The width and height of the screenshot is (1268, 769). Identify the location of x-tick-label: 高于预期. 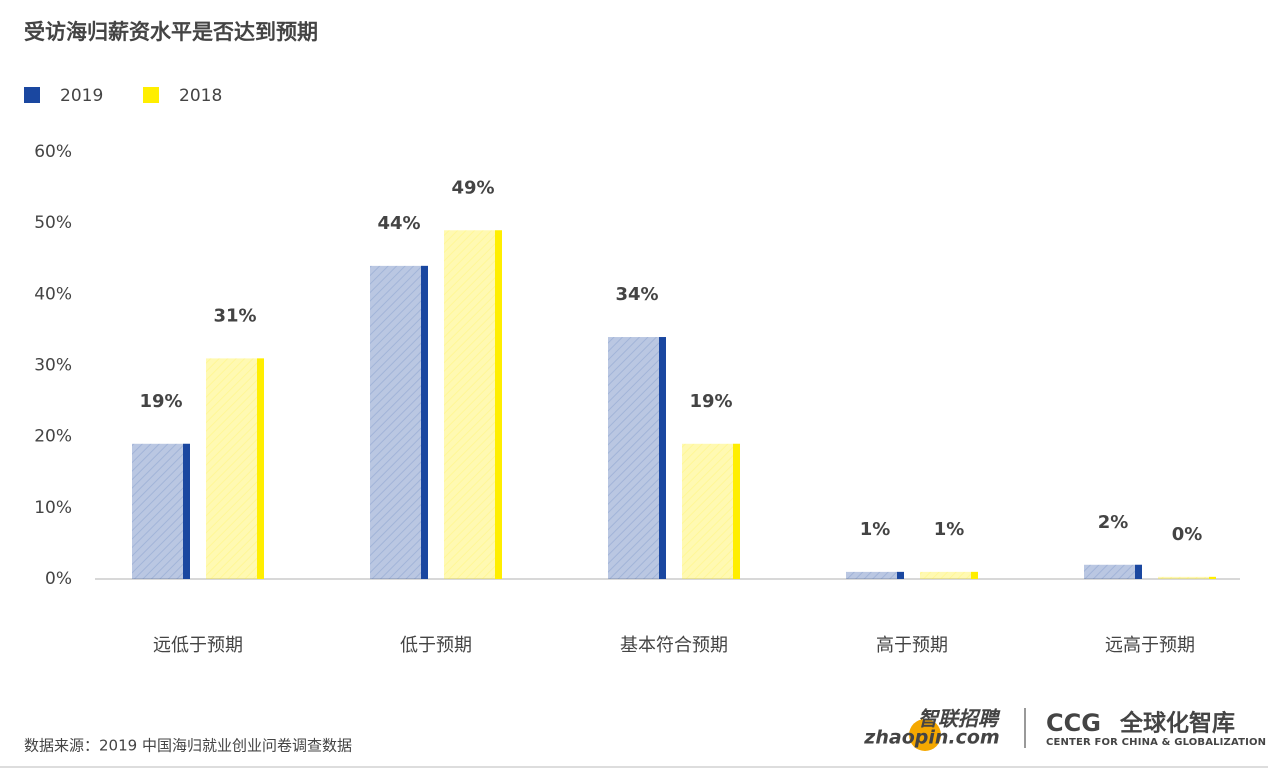
(912, 645).